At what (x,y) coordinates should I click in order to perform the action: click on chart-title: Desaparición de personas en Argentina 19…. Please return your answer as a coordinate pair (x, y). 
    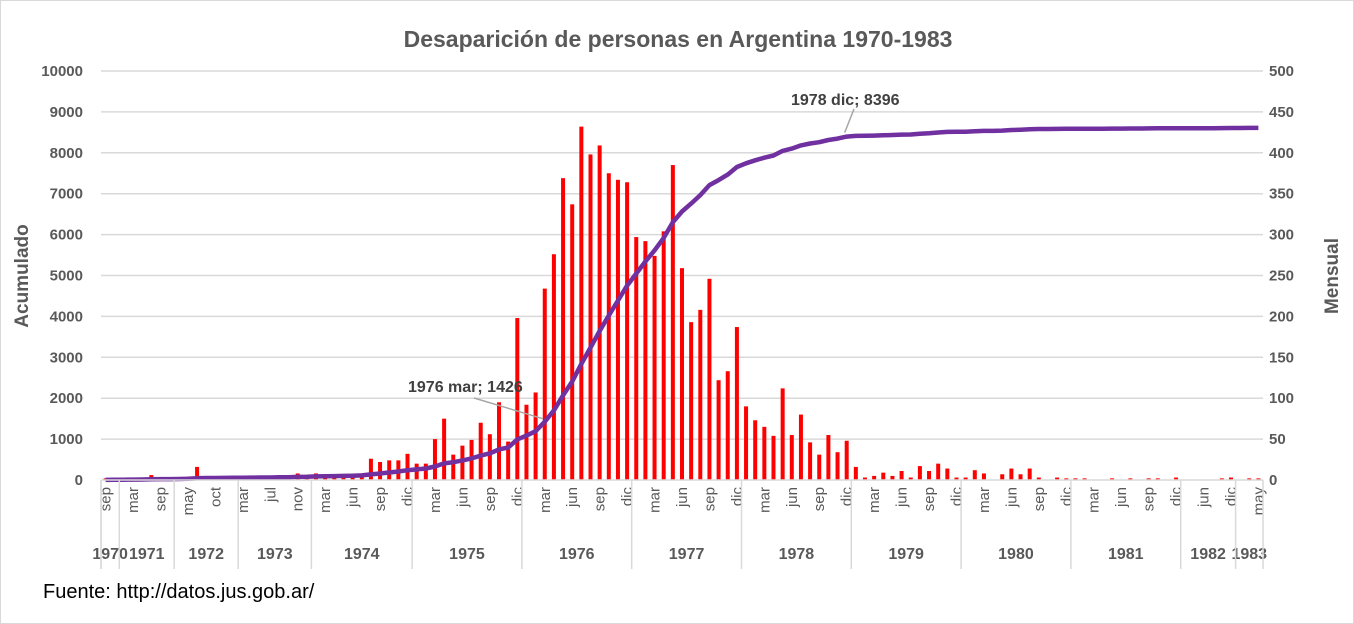
    Looking at the image, I should click on (678, 39).